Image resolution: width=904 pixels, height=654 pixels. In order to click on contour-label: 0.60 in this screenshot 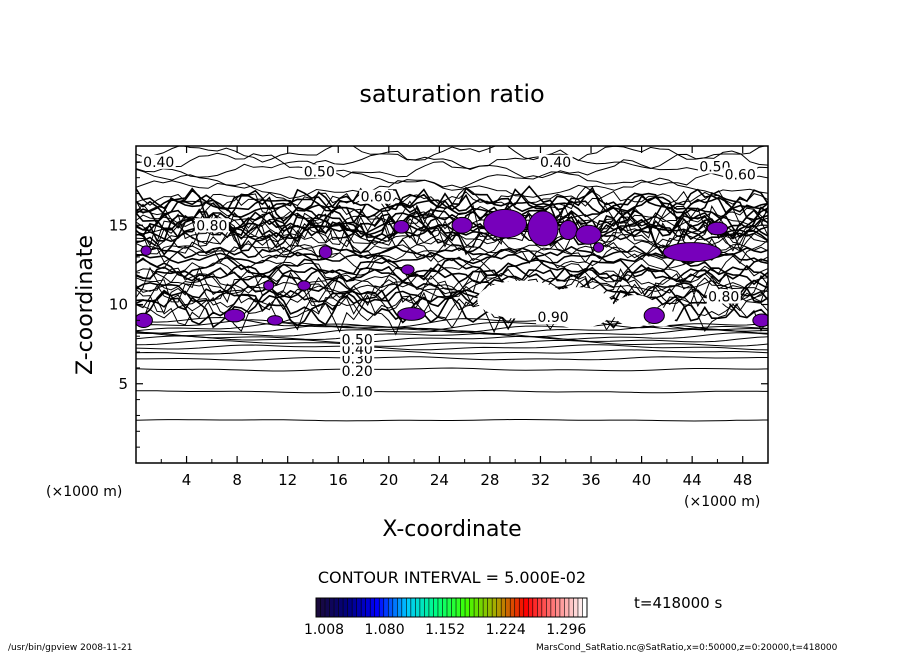, I will do `click(376, 198)`.